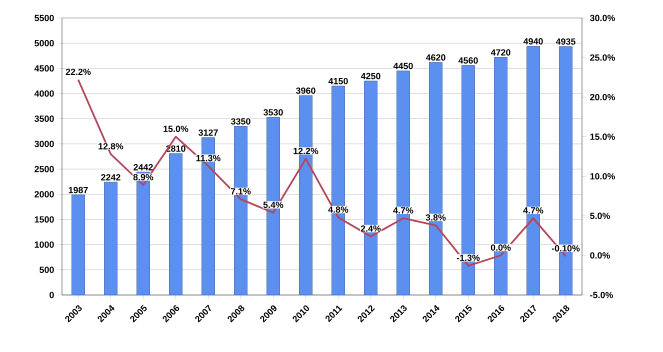 This screenshot has width=663, height=352. What do you see at coordinates (143, 167) in the screenshot?
I see `data-label: 2442` at bounding box center [143, 167].